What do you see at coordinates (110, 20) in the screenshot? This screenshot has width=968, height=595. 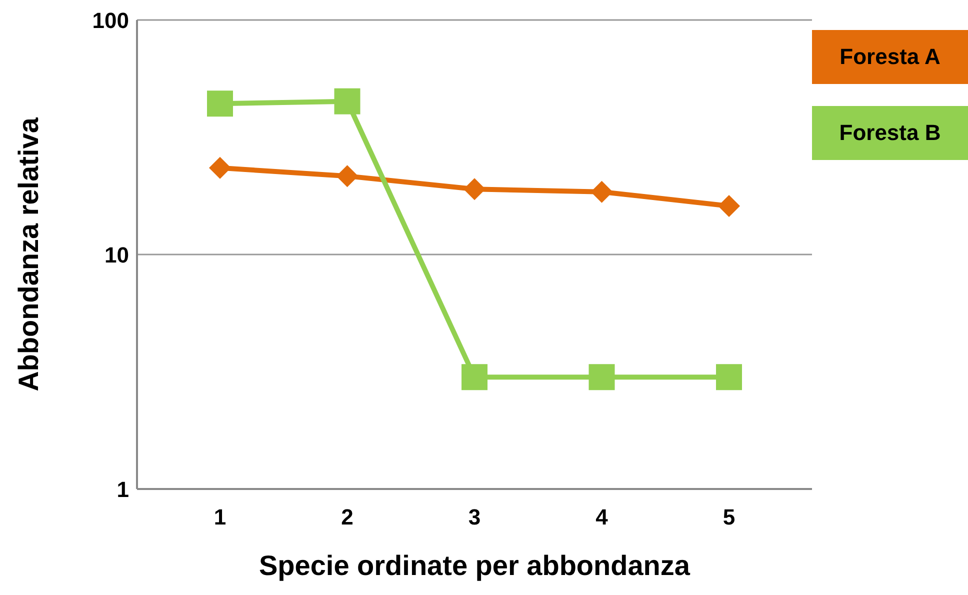 I see `y-tick-label: 100` at bounding box center [110, 20].